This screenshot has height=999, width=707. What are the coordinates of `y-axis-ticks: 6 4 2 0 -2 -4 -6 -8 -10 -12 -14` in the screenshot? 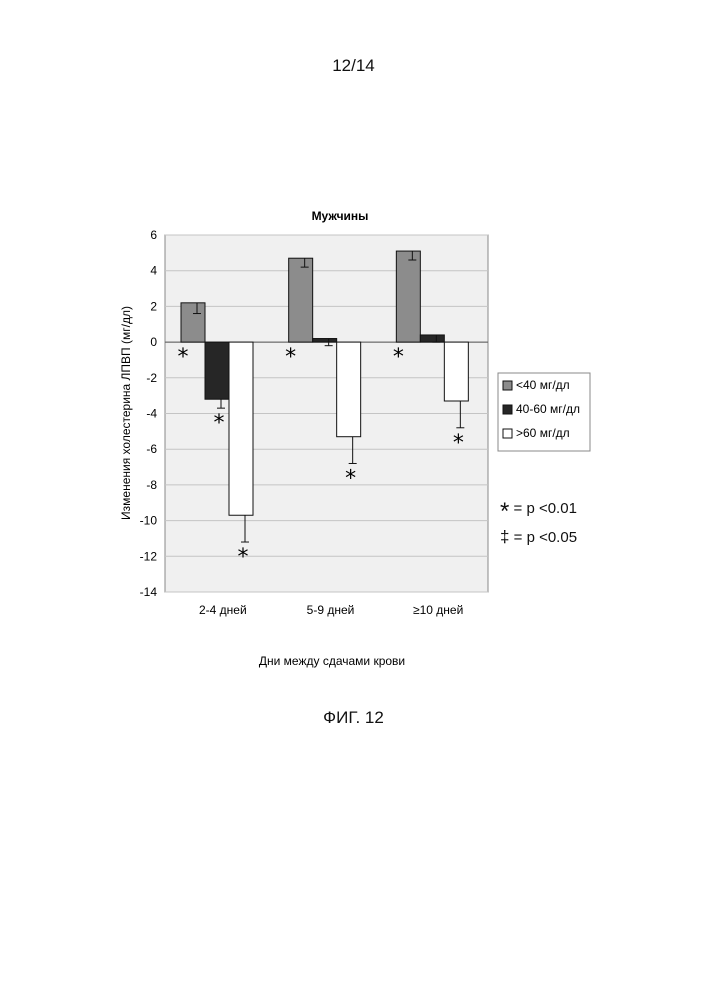 It's located at (149, 413).